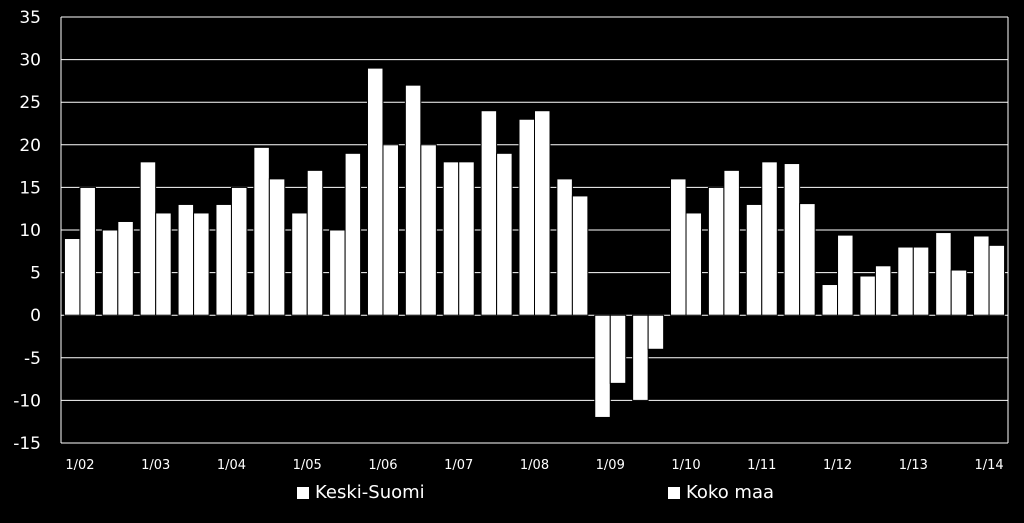 The image size is (1024, 523). I want to click on legend-item-keski-suomi: Keski-Suomi, so click(361, 492).